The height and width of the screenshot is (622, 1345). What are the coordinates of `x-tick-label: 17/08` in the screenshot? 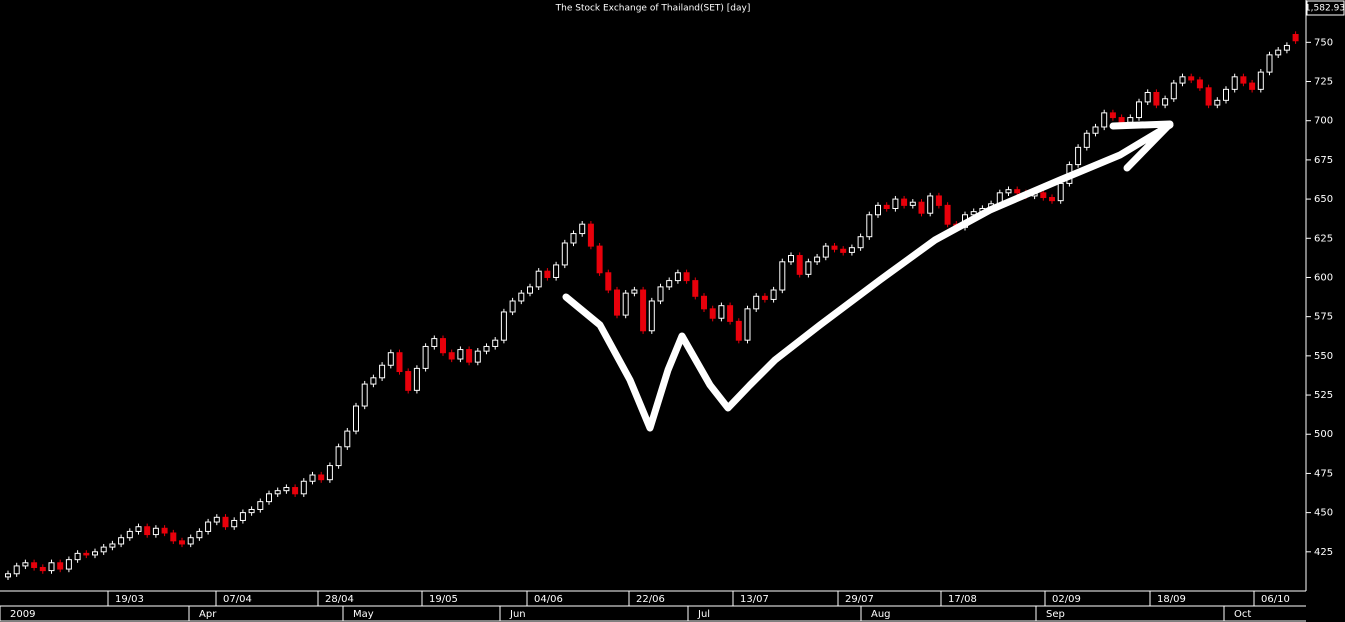 It's located at (962, 599).